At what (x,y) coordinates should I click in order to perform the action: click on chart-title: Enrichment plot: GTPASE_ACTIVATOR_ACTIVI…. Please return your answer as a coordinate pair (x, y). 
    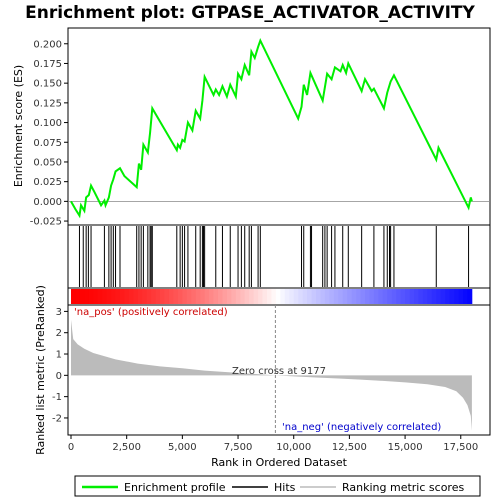
    Looking at the image, I should click on (250, 13).